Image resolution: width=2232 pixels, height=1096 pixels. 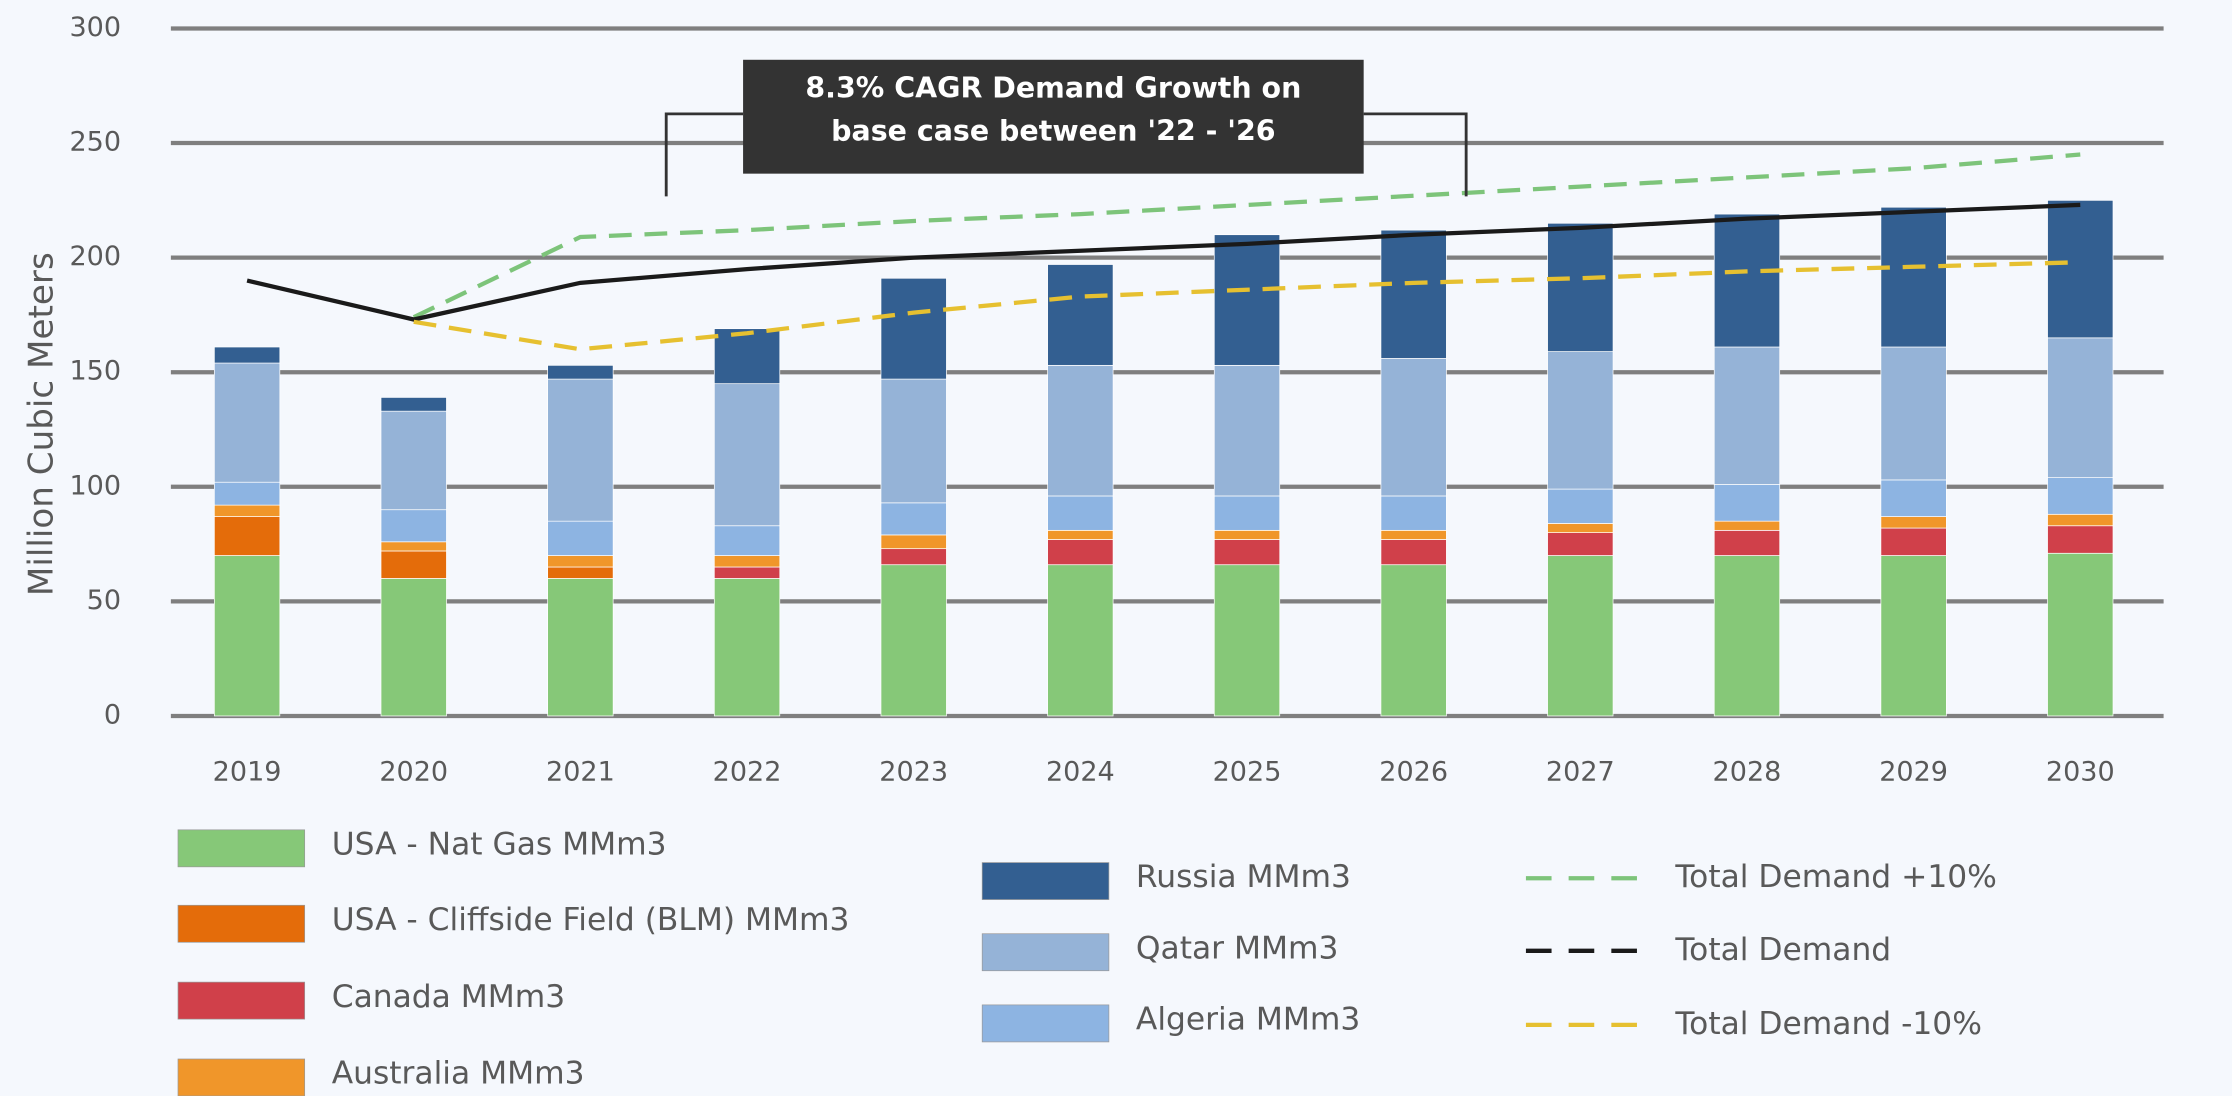 What do you see at coordinates (2080, 771) in the screenshot?
I see `x-tick-label: 2030` at bounding box center [2080, 771].